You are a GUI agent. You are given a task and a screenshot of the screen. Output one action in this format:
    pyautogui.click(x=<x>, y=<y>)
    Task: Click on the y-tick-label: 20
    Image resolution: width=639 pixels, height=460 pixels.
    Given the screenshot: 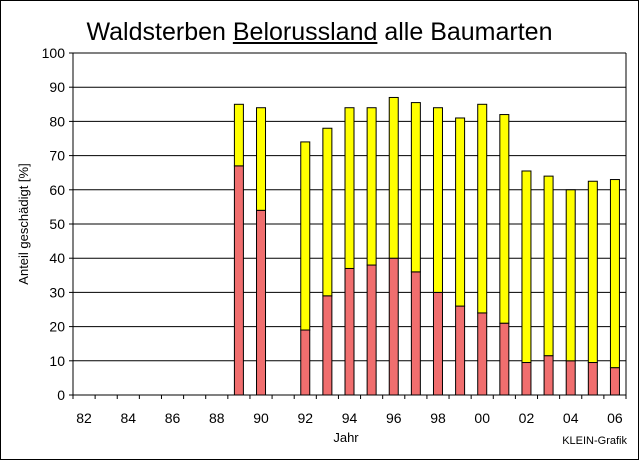 What is the action you would take?
    pyautogui.click(x=57, y=327)
    